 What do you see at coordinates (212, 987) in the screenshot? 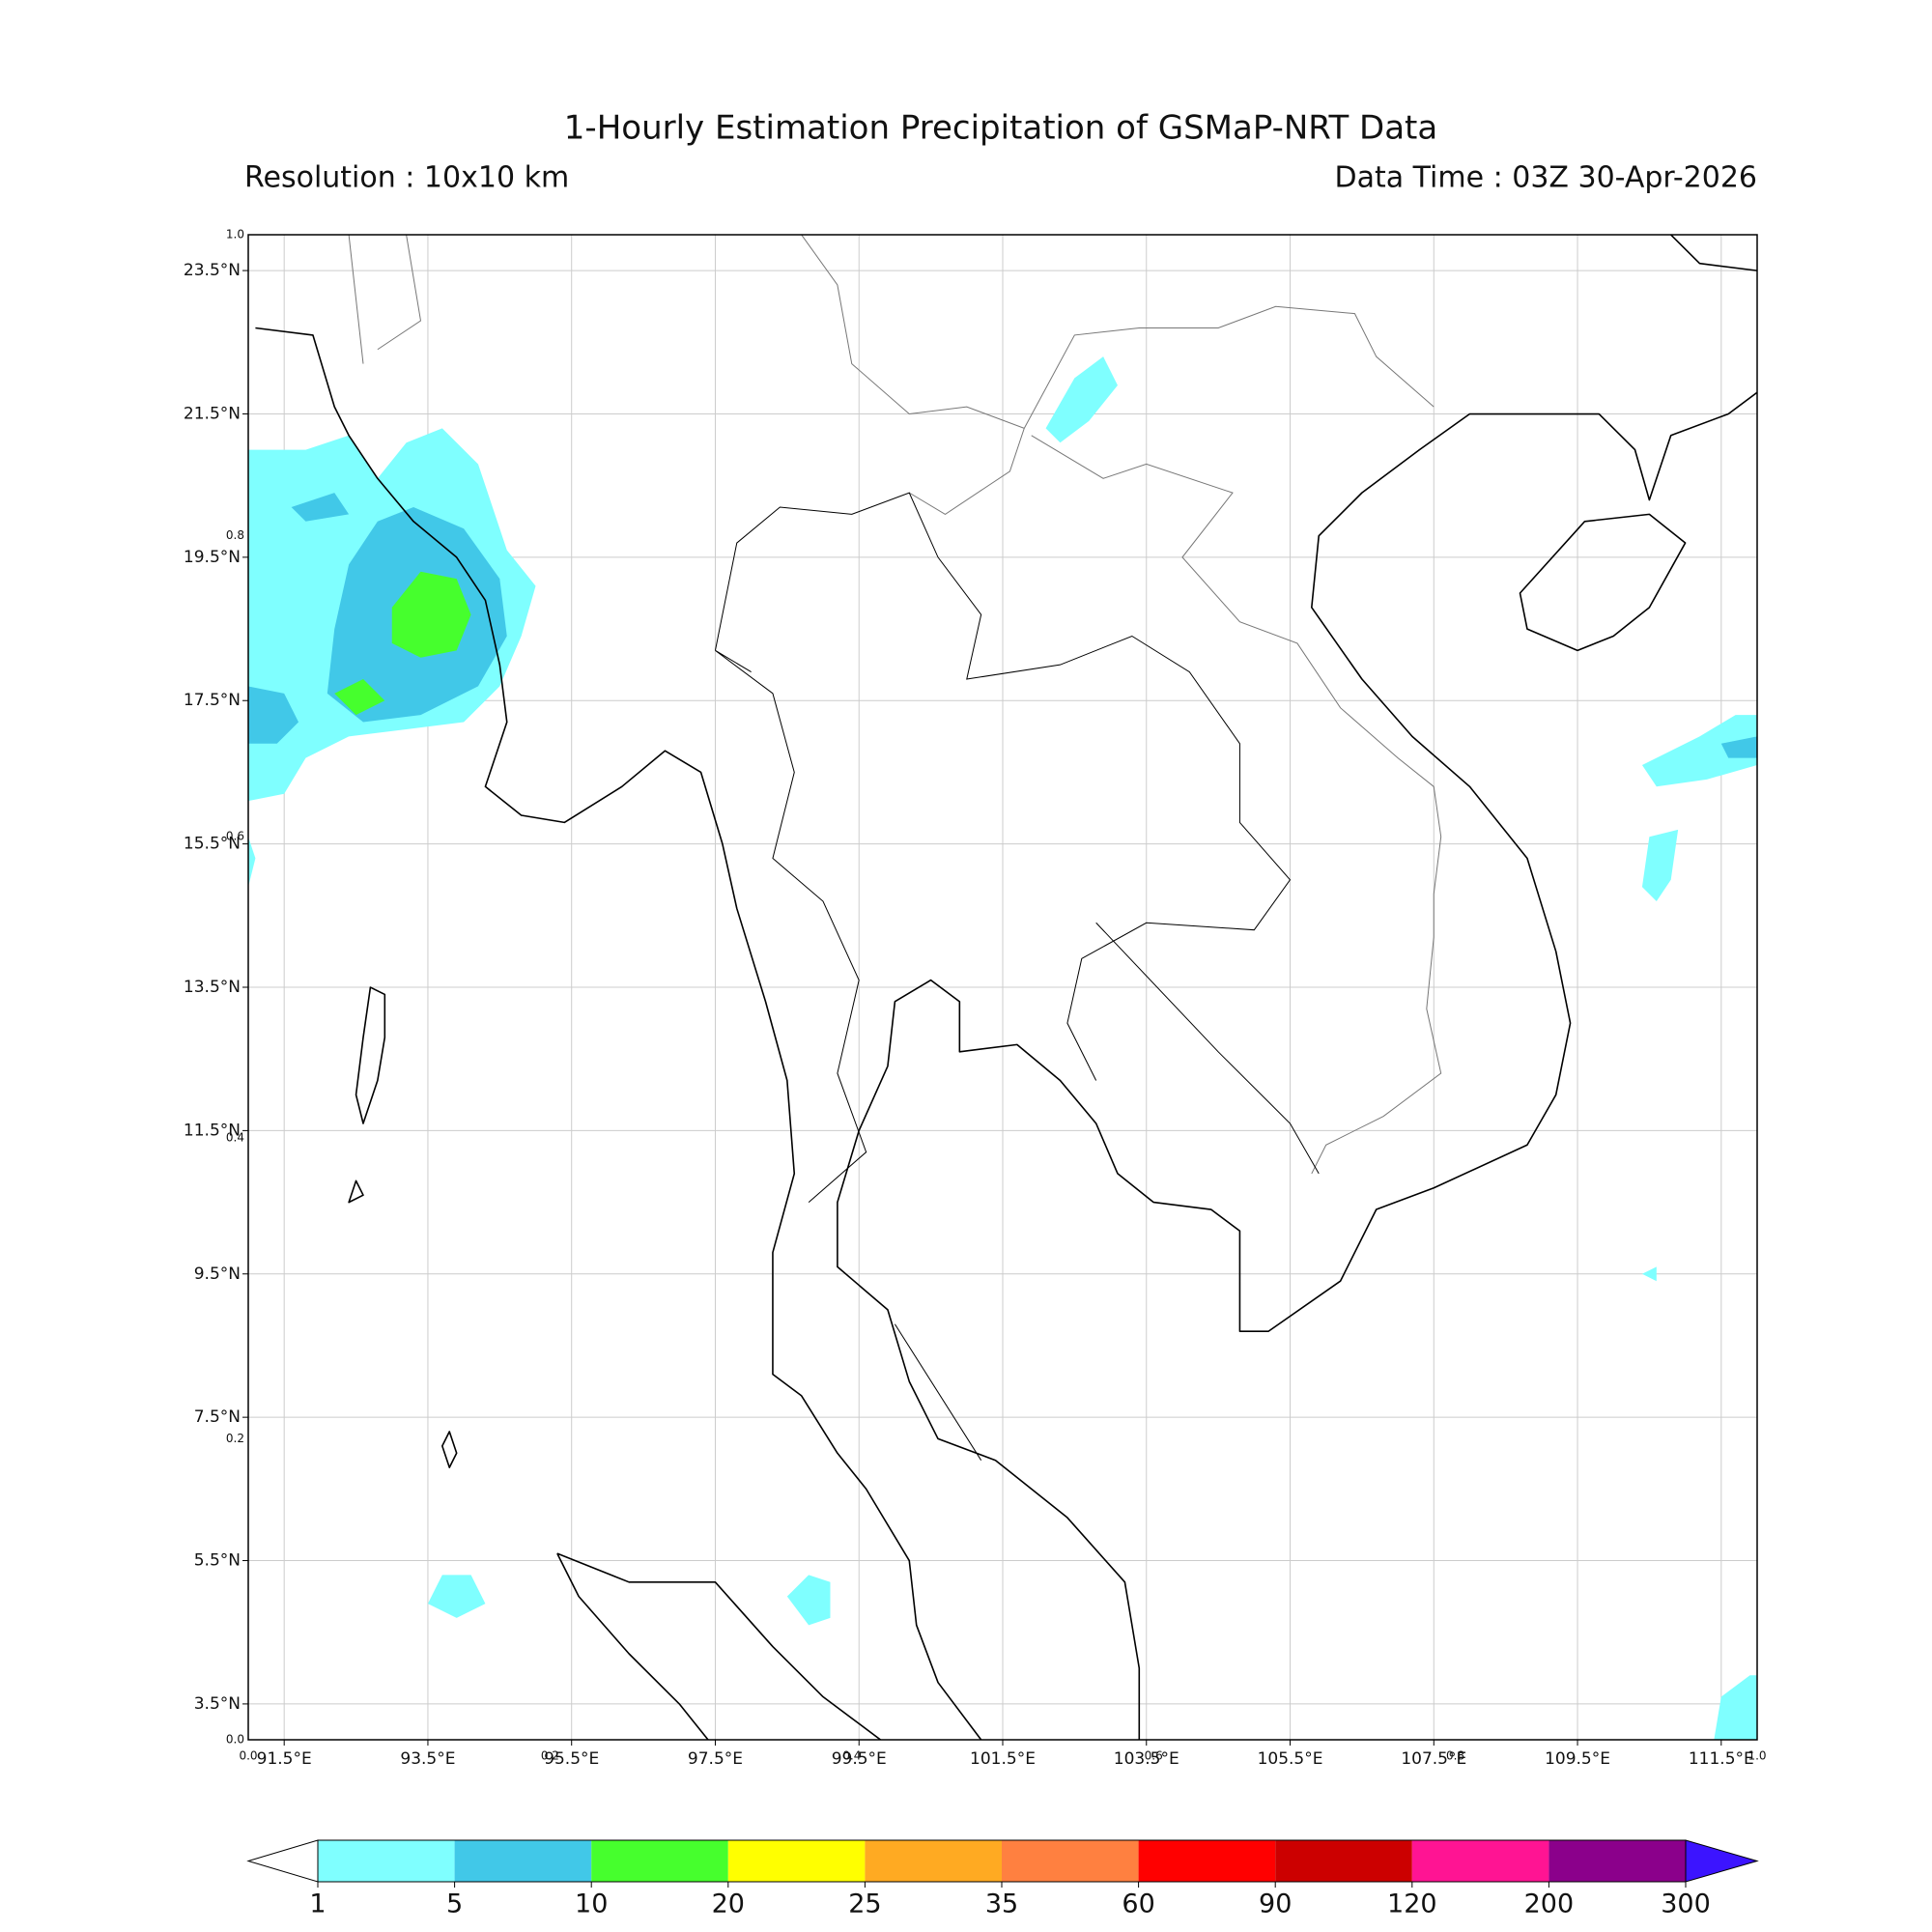
I see `y-tick-label: 13.5°N` at bounding box center [212, 987].